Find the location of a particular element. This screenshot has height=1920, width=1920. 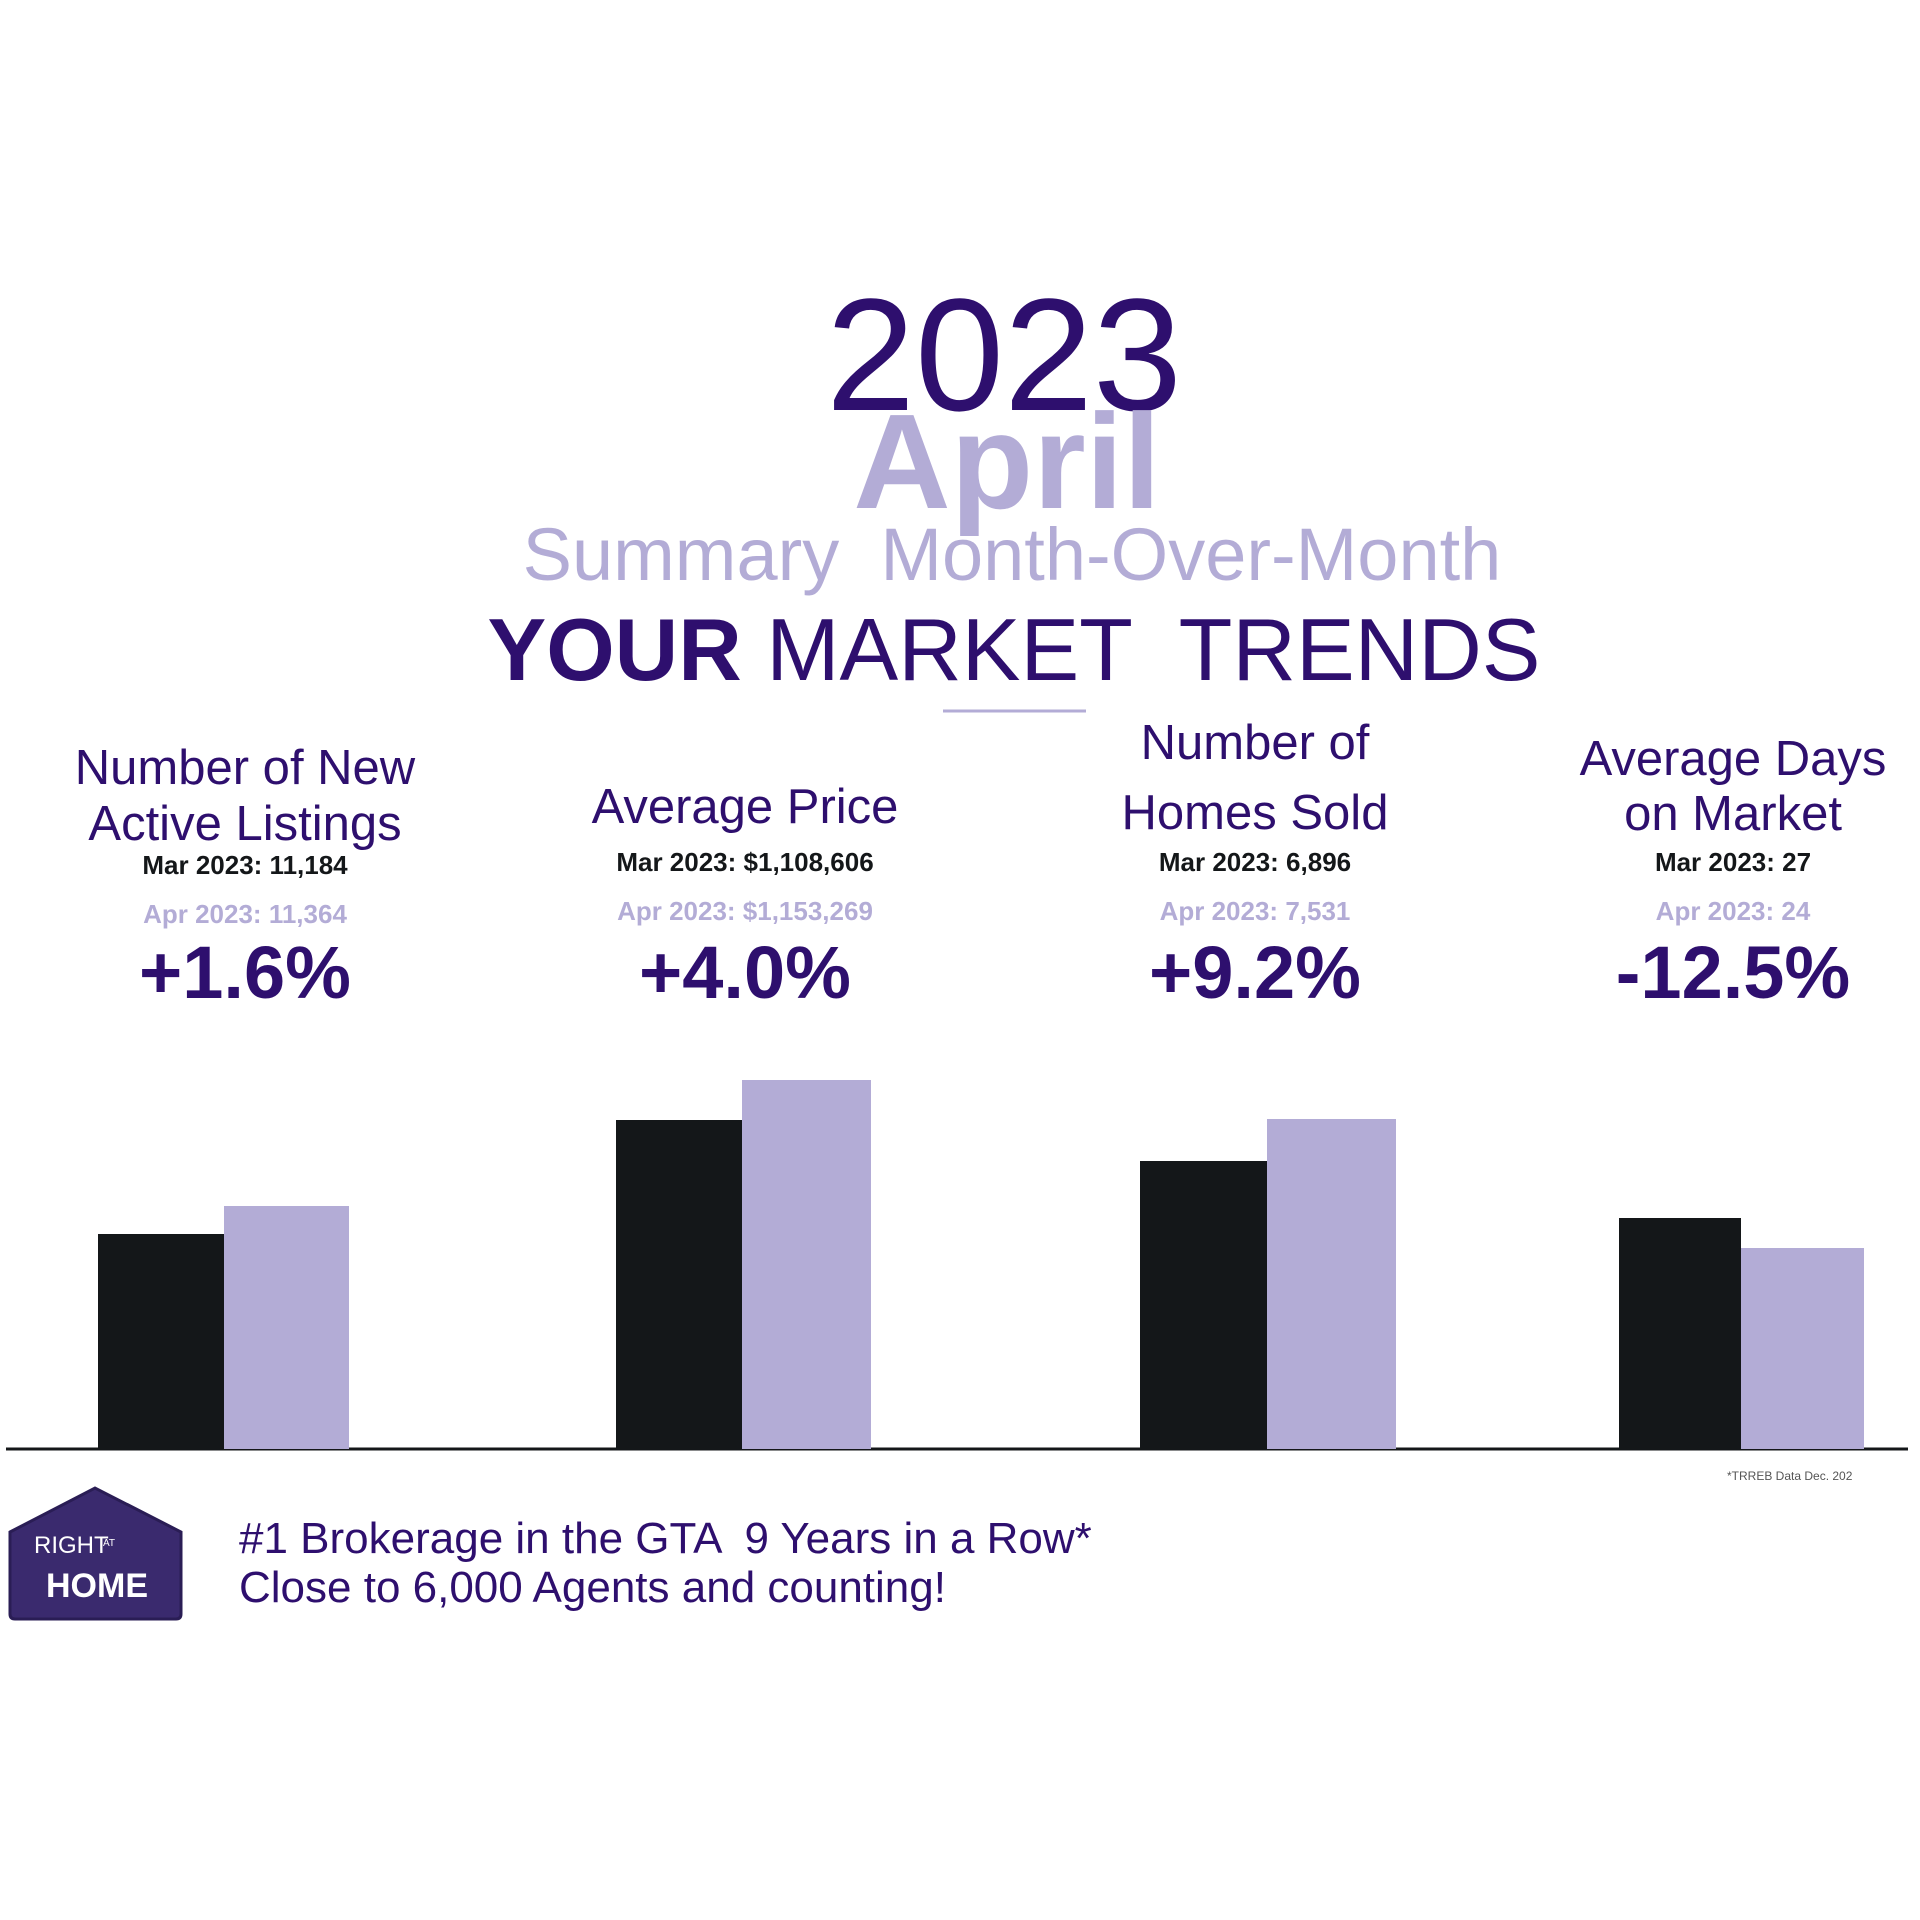

current-value: Apr 2023: $1,153,269 is located at coordinates (745, 911).